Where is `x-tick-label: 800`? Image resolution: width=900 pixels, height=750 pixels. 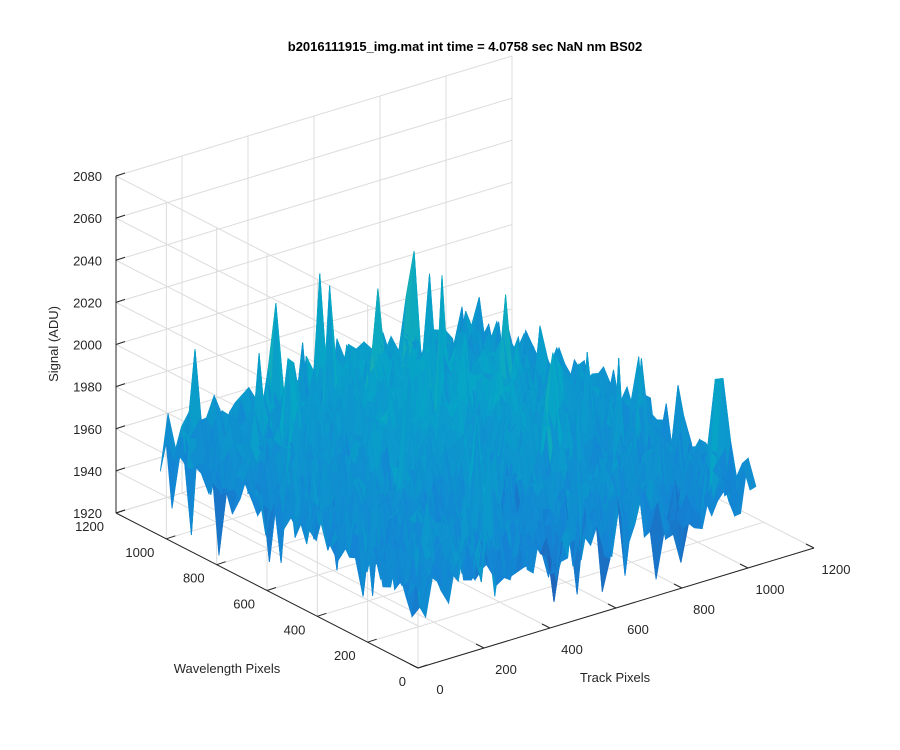 x-tick-label: 800 is located at coordinates (704, 609).